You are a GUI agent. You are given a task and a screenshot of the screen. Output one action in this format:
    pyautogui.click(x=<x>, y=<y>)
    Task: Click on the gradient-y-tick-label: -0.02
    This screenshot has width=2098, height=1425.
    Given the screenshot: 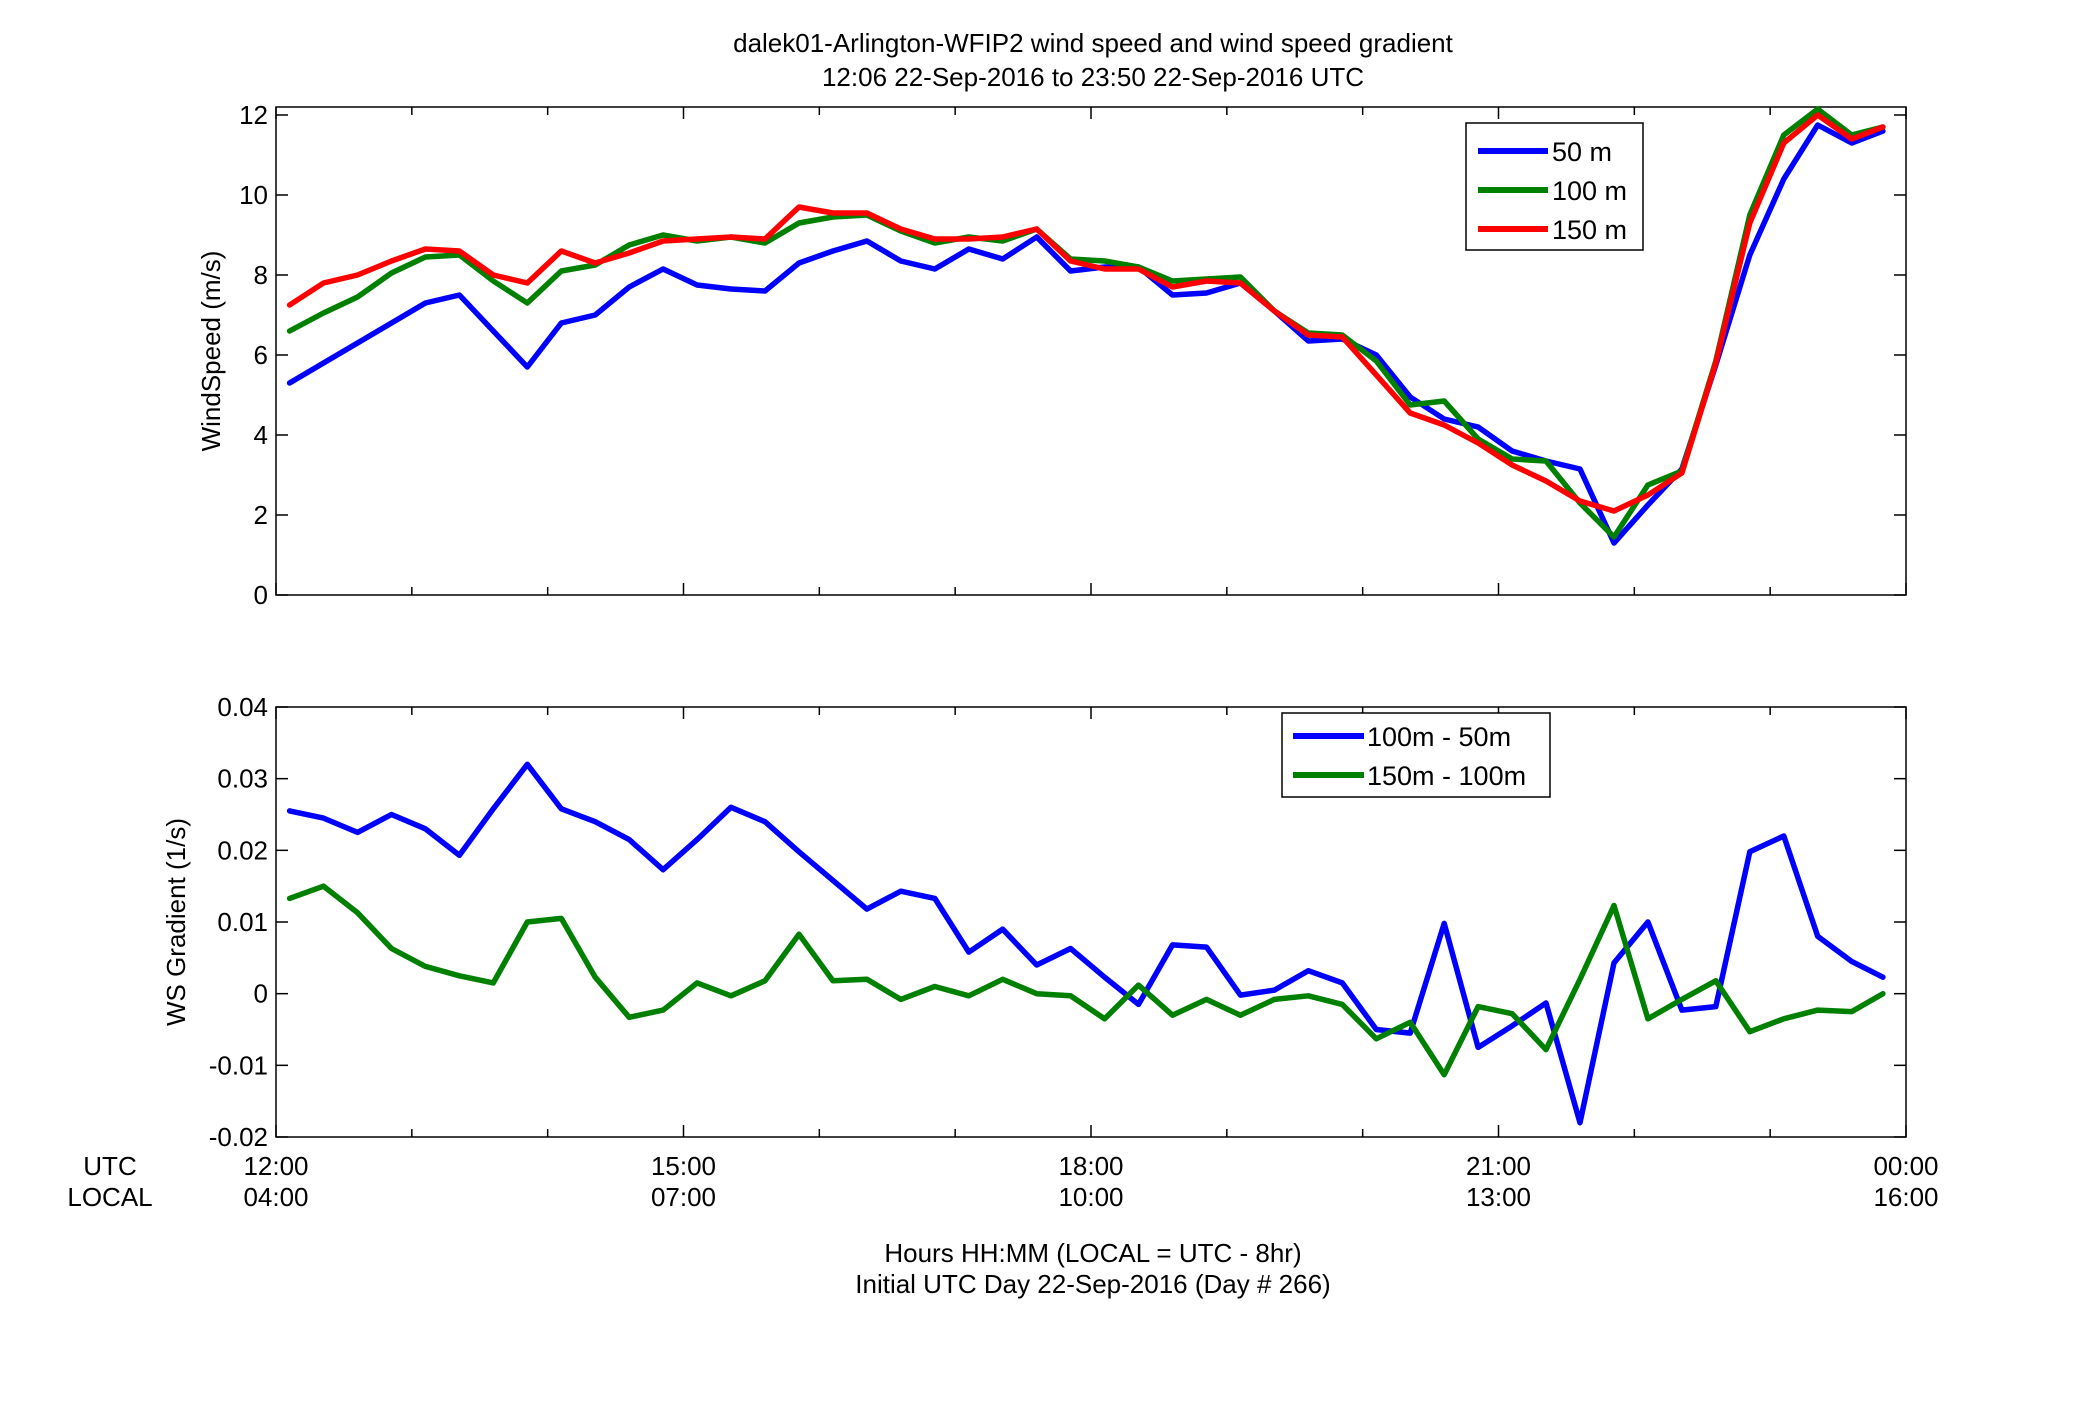 What is the action you would take?
    pyautogui.click(x=238, y=1137)
    